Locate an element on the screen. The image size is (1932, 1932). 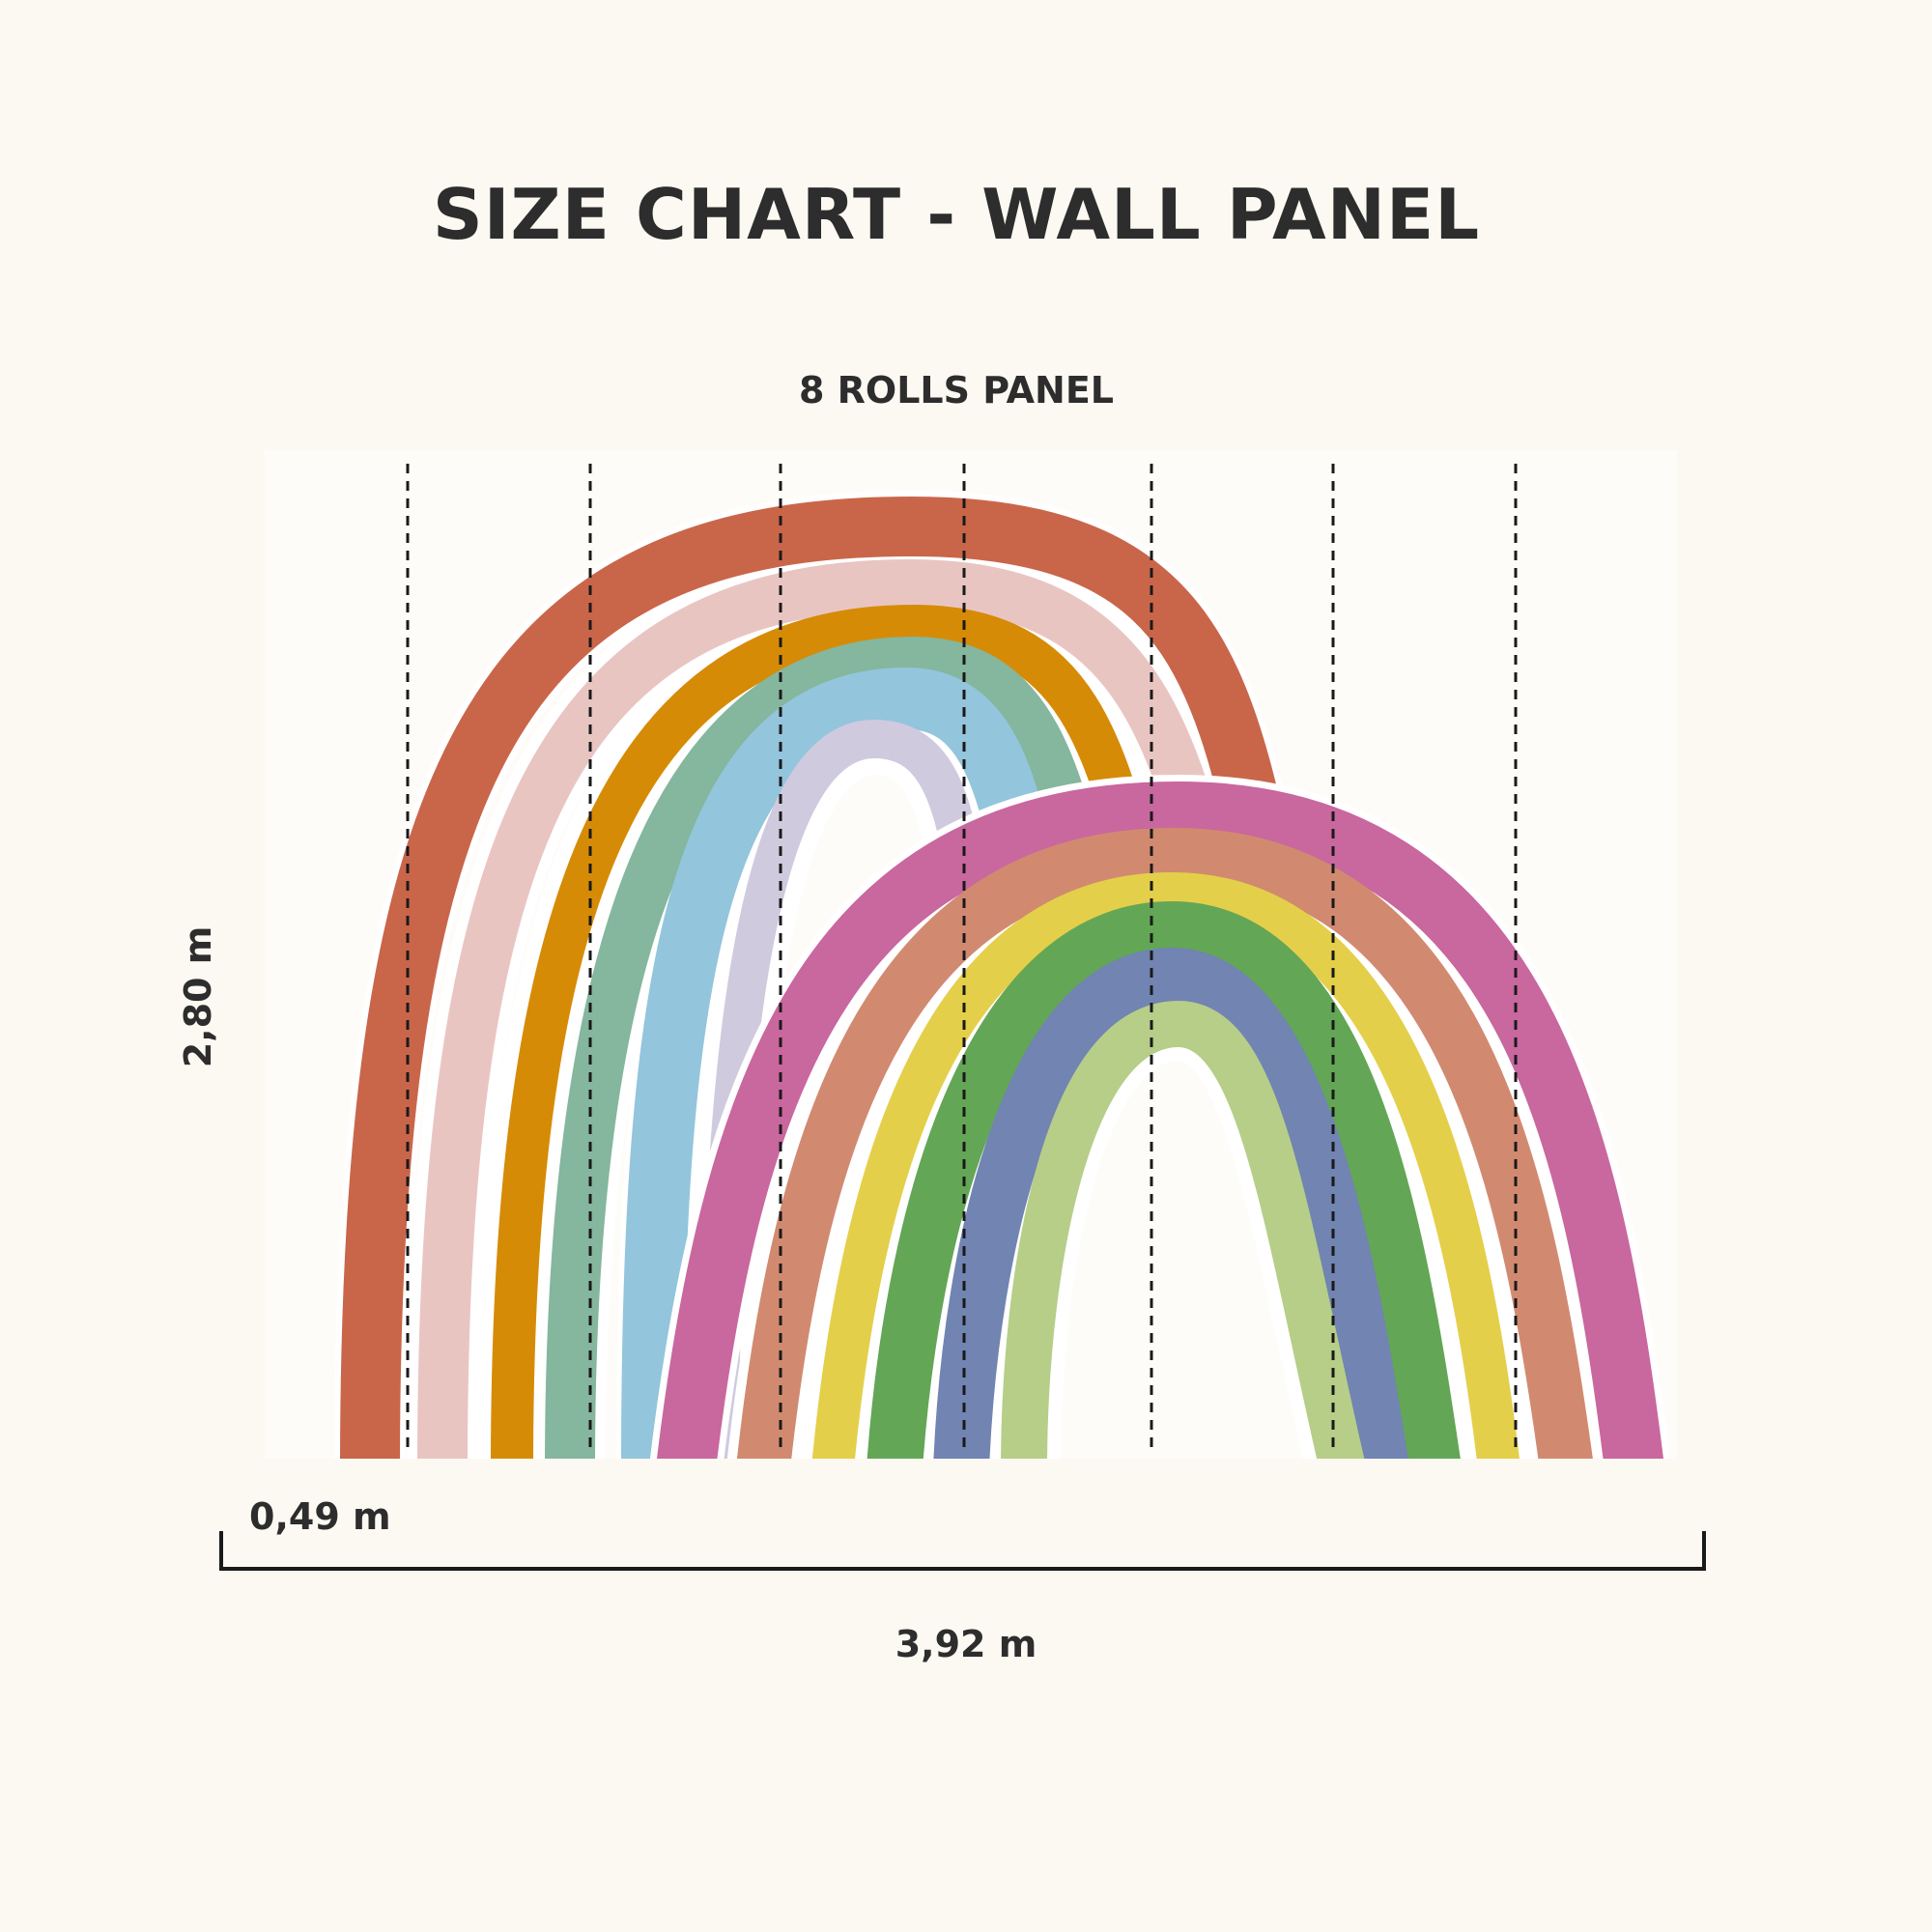
page-title: SIZE CHART - WALL PANEL is located at coordinates (956, 214).